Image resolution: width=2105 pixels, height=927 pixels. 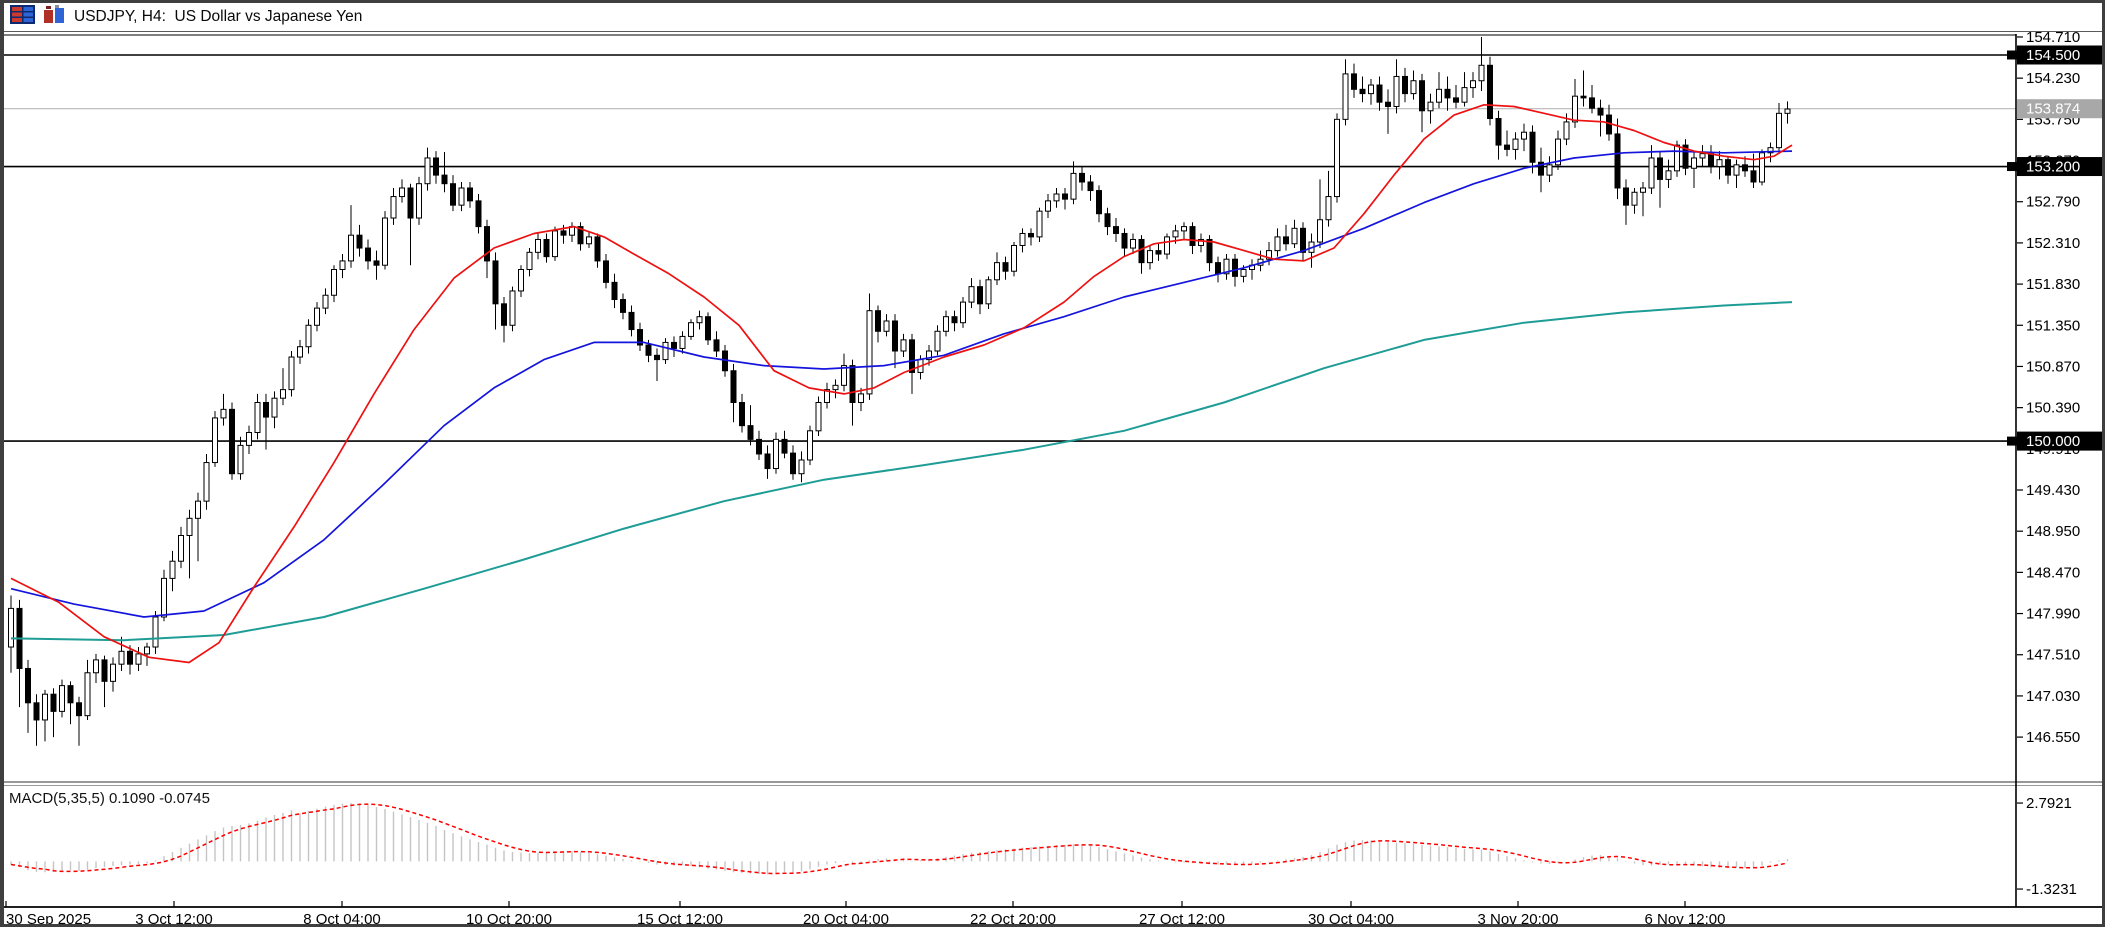 I want to click on time-axis-label: 6 Nov 12:00, so click(x=1685, y=919).